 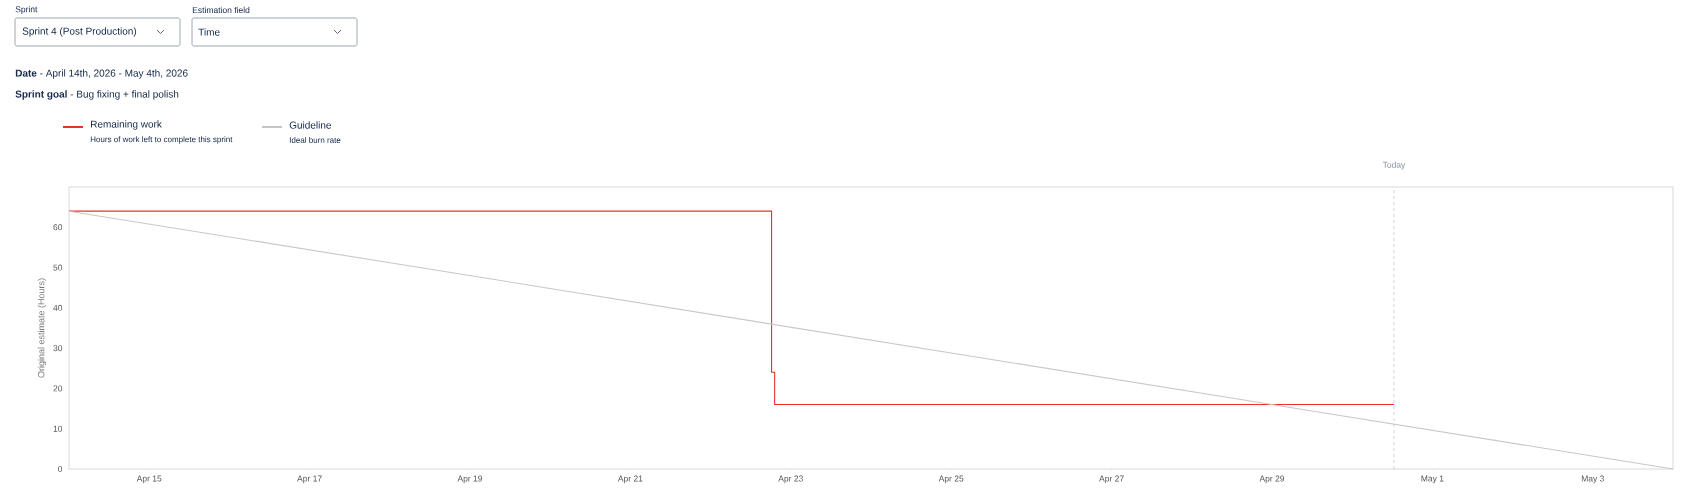 I want to click on y-tick-label: 20, so click(x=58, y=388).